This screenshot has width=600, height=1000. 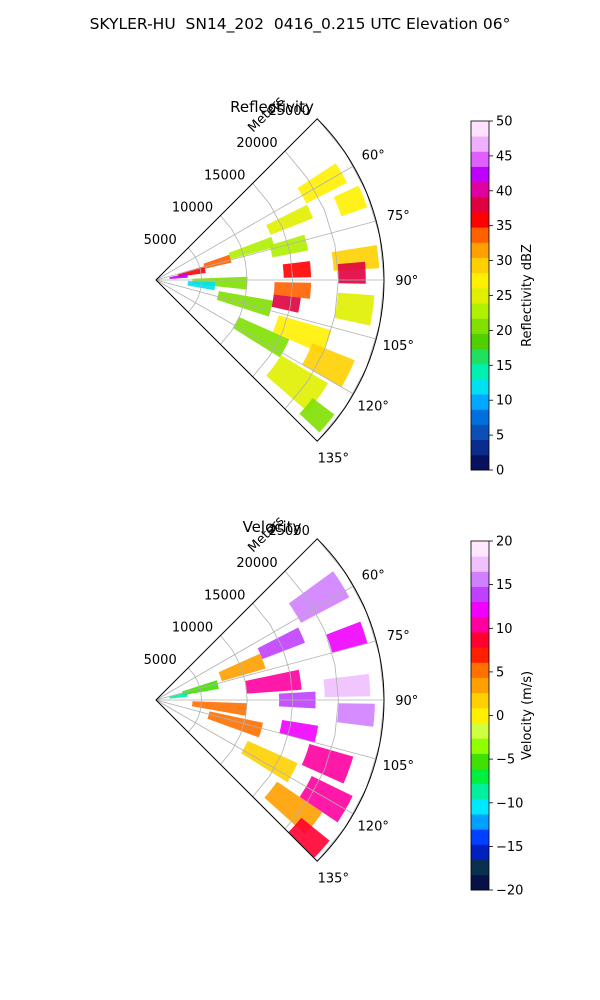 What do you see at coordinates (504, 226) in the screenshot?
I see `colorbar-tick-label: 35` at bounding box center [504, 226].